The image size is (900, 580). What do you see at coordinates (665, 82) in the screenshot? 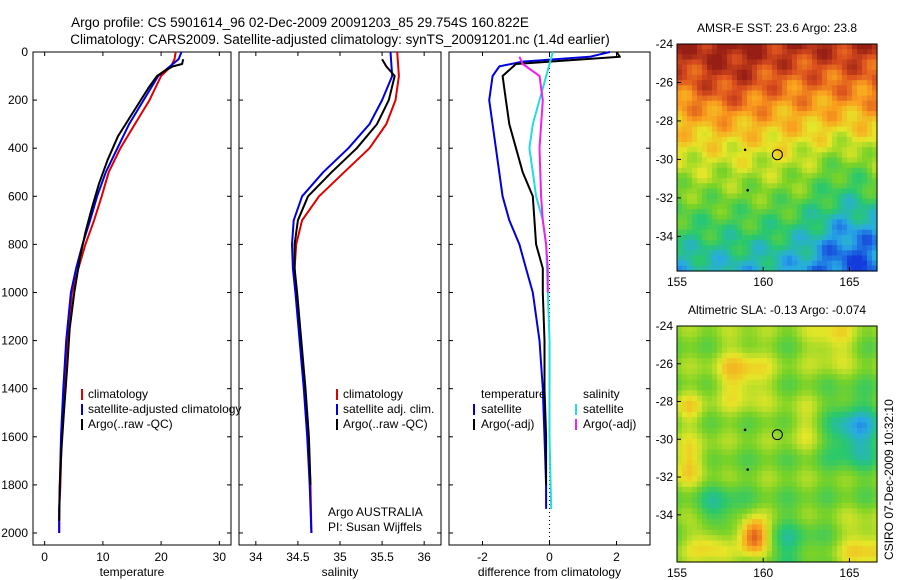
I see `y-tick-label: -26` at bounding box center [665, 82].